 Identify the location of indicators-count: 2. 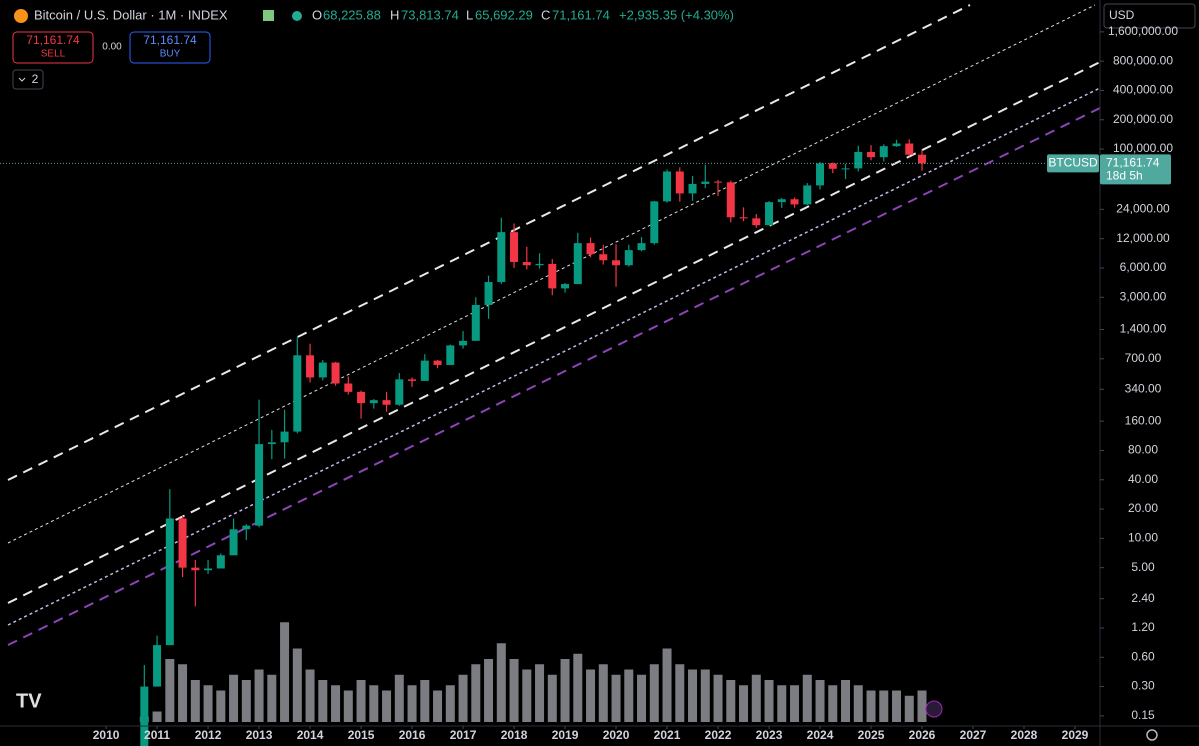
(35, 79).